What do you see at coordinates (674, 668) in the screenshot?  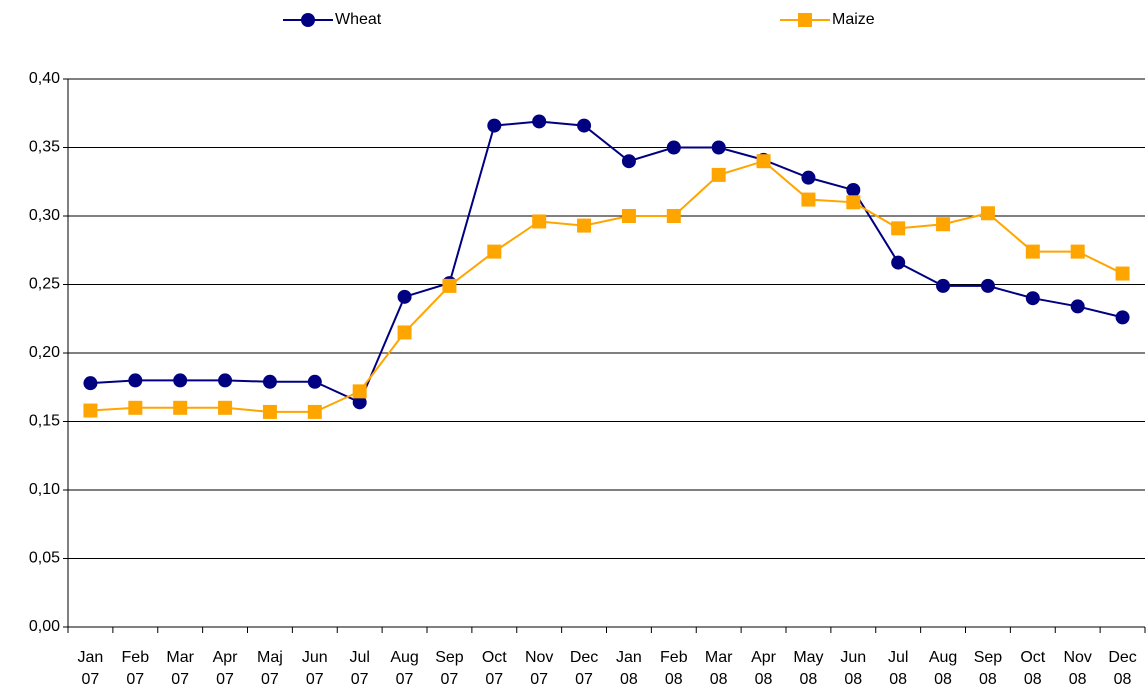 I see `x-tick-label: Feb 08` at bounding box center [674, 668].